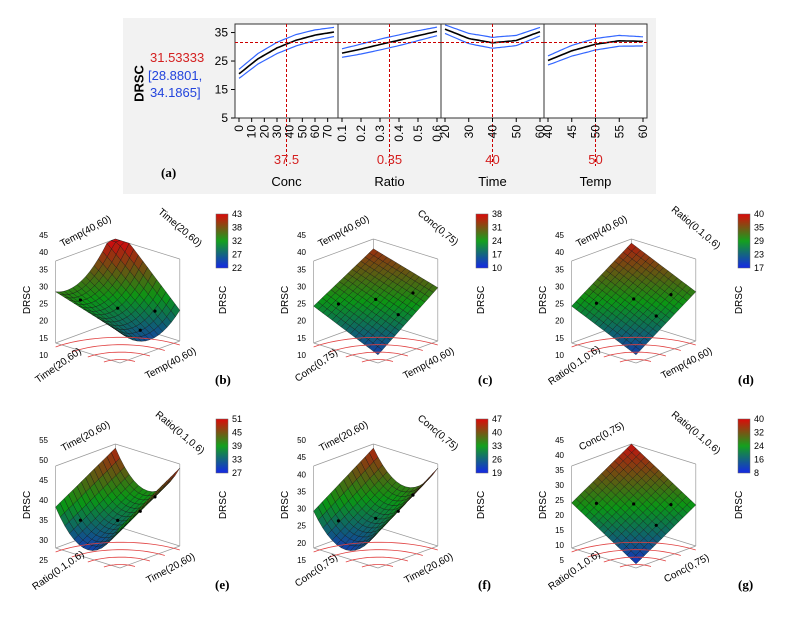 The height and width of the screenshot is (626, 795). What do you see at coordinates (493, 132) in the screenshot?
I see `x-tick-label: 40` at bounding box center [493, 132].